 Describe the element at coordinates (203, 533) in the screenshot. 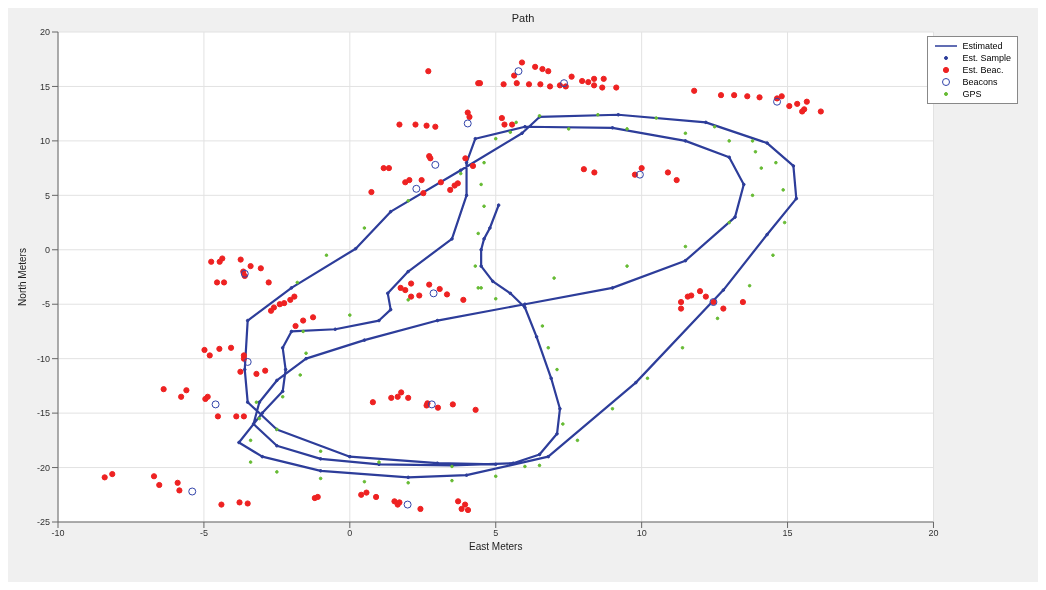

I see `x-tick-label: -5` at that location.